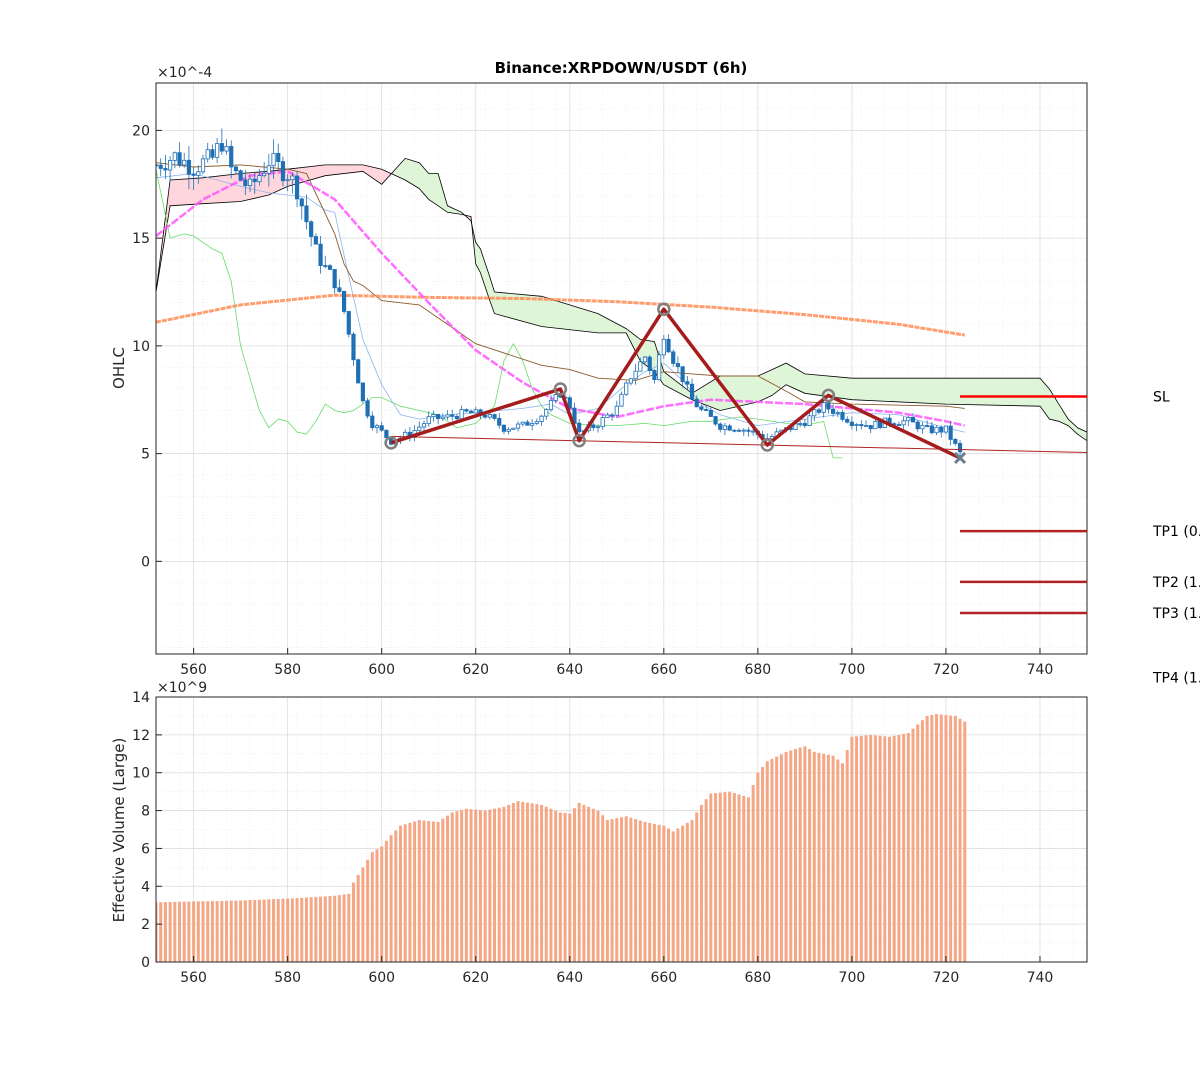  I want to click on y-tick-label: 12, so click(141, 736).